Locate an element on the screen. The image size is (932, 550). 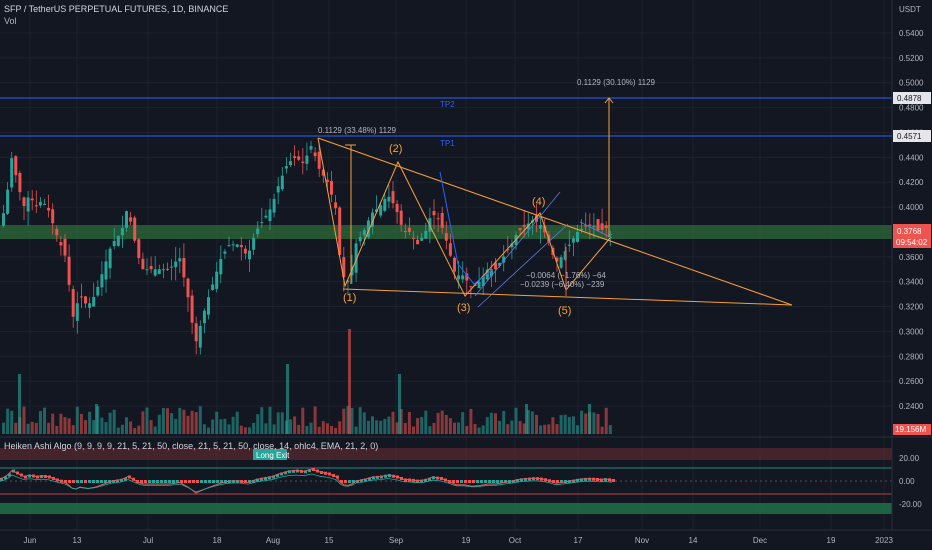
triangle-lower is located at coordinates (567, 297).